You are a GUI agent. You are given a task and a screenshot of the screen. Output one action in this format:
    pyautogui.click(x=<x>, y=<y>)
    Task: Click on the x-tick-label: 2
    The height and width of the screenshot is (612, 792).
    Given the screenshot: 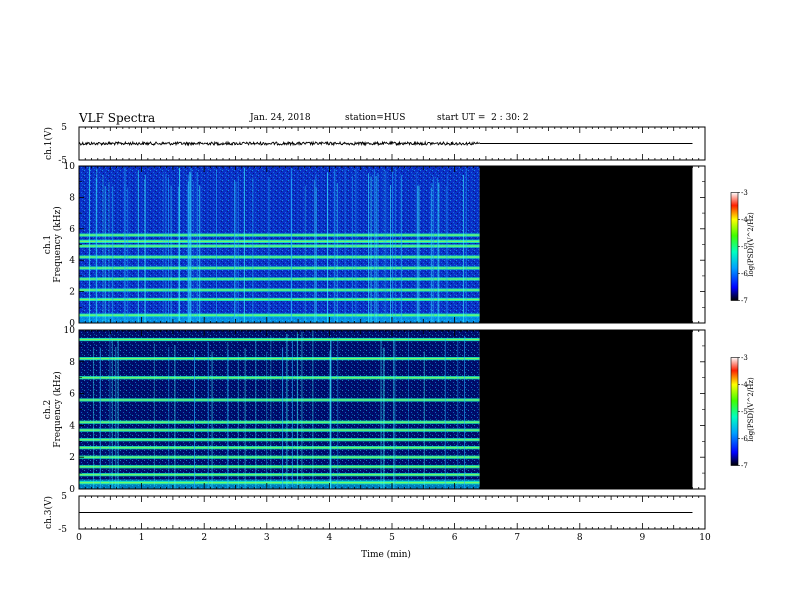 What is the action you would take?
    pyautogui.click(x=204, y=538)
    